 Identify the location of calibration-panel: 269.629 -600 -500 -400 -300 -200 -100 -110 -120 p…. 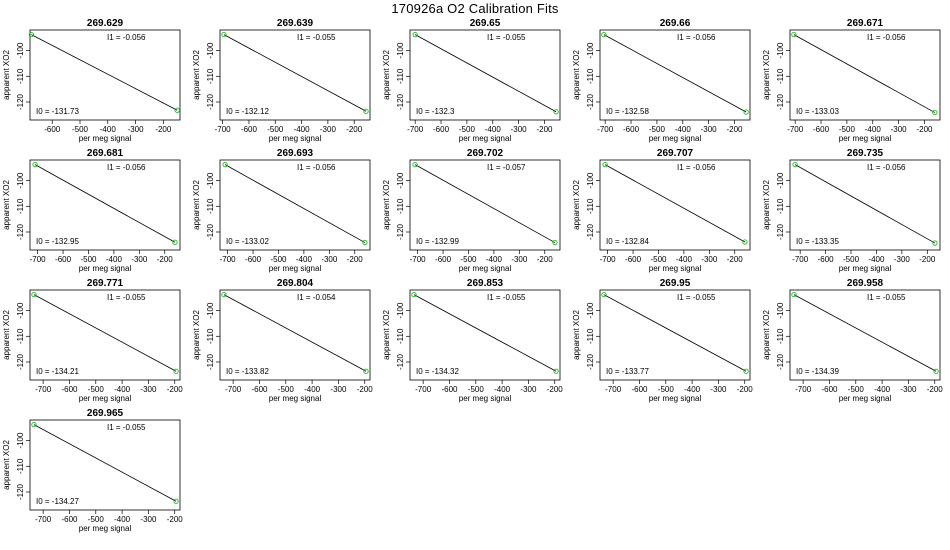
(91, 80).